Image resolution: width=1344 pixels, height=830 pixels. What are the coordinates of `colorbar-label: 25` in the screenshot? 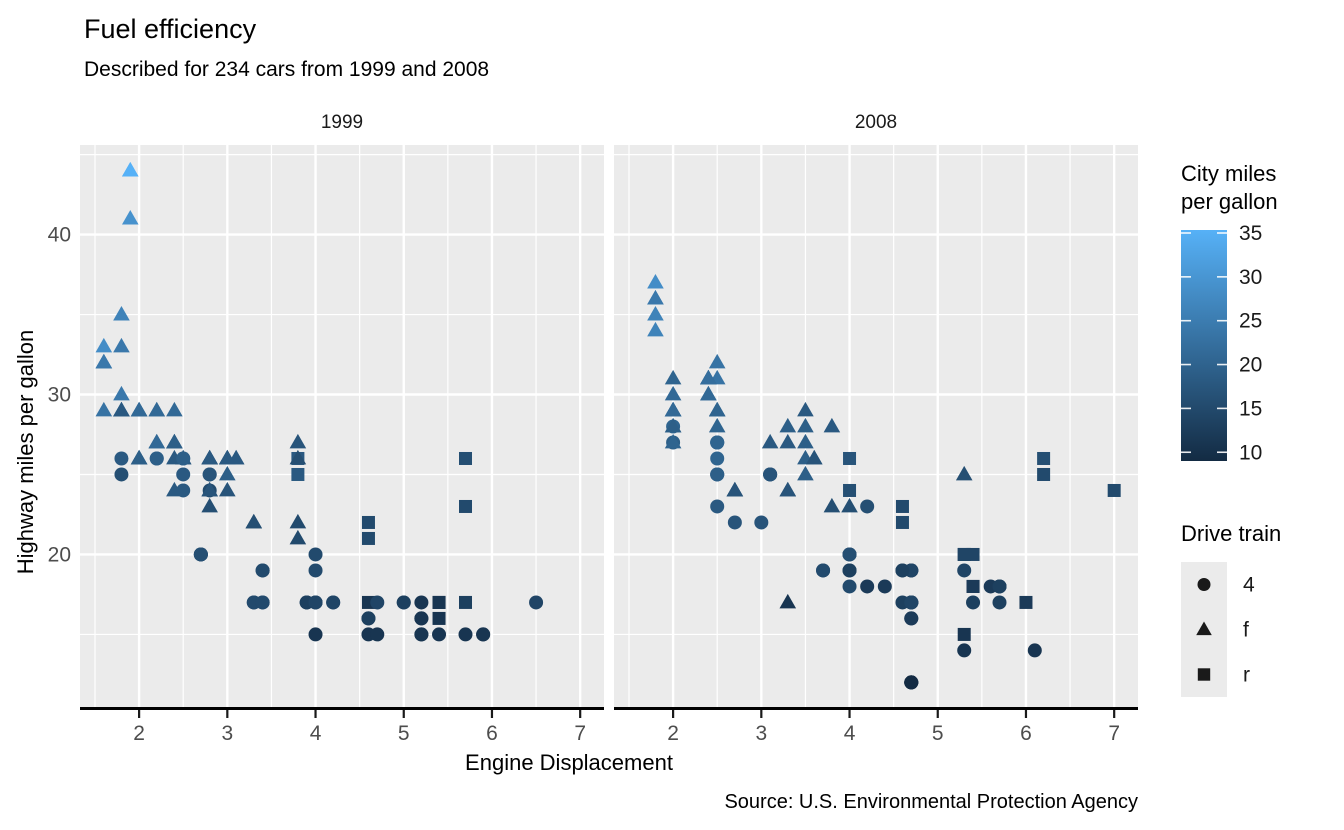 It's located at (1250, 321).